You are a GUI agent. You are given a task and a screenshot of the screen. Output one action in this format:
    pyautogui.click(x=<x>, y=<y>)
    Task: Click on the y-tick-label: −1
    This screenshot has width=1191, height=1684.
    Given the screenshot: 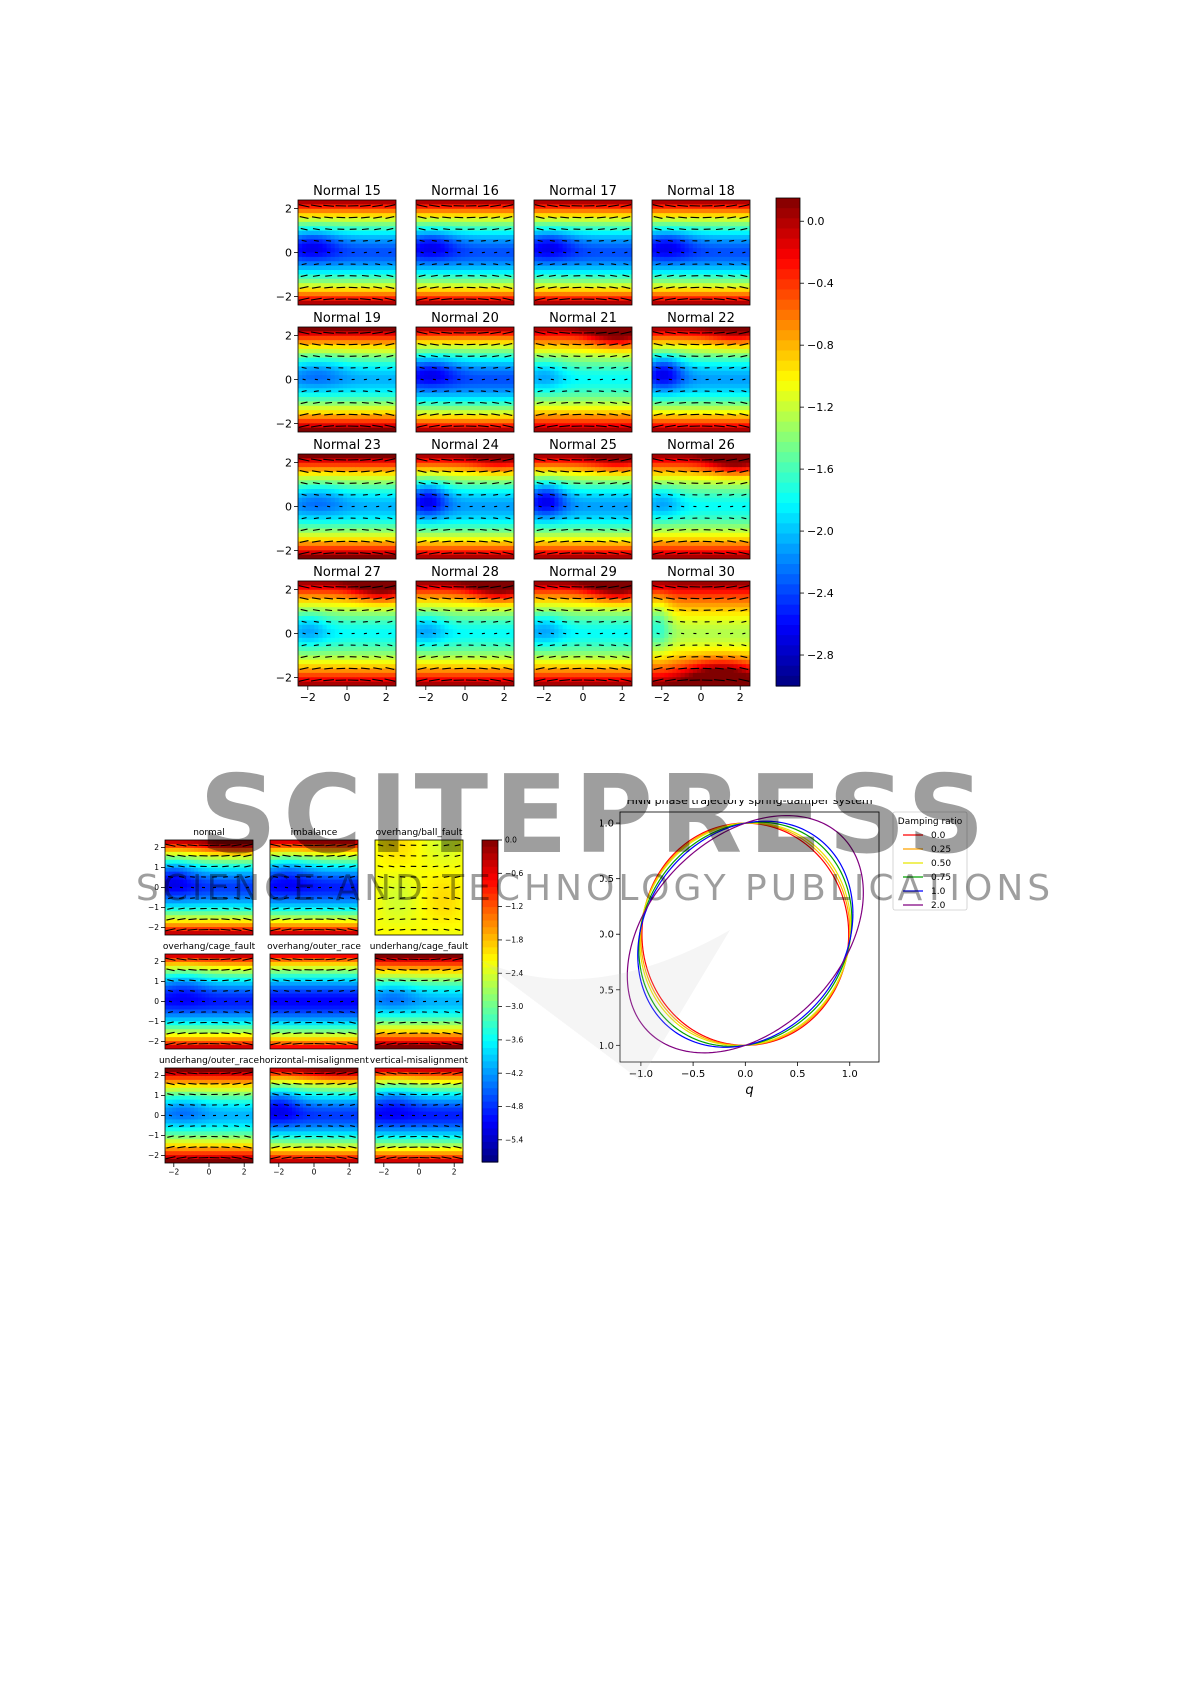 What is the action you would take?
    pyautogui.click(x=153, y=1021)
    